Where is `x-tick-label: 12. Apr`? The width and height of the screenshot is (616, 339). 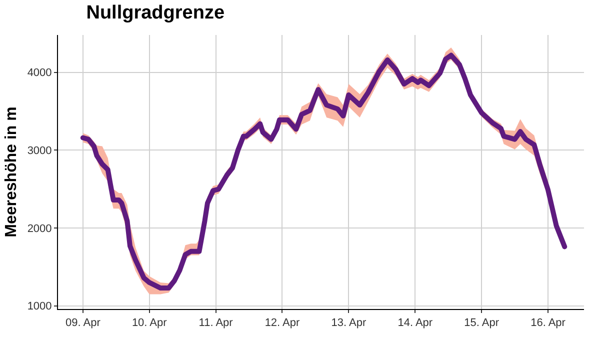
x-tick-label: 12. Apr is located at coordinates (282, 323).